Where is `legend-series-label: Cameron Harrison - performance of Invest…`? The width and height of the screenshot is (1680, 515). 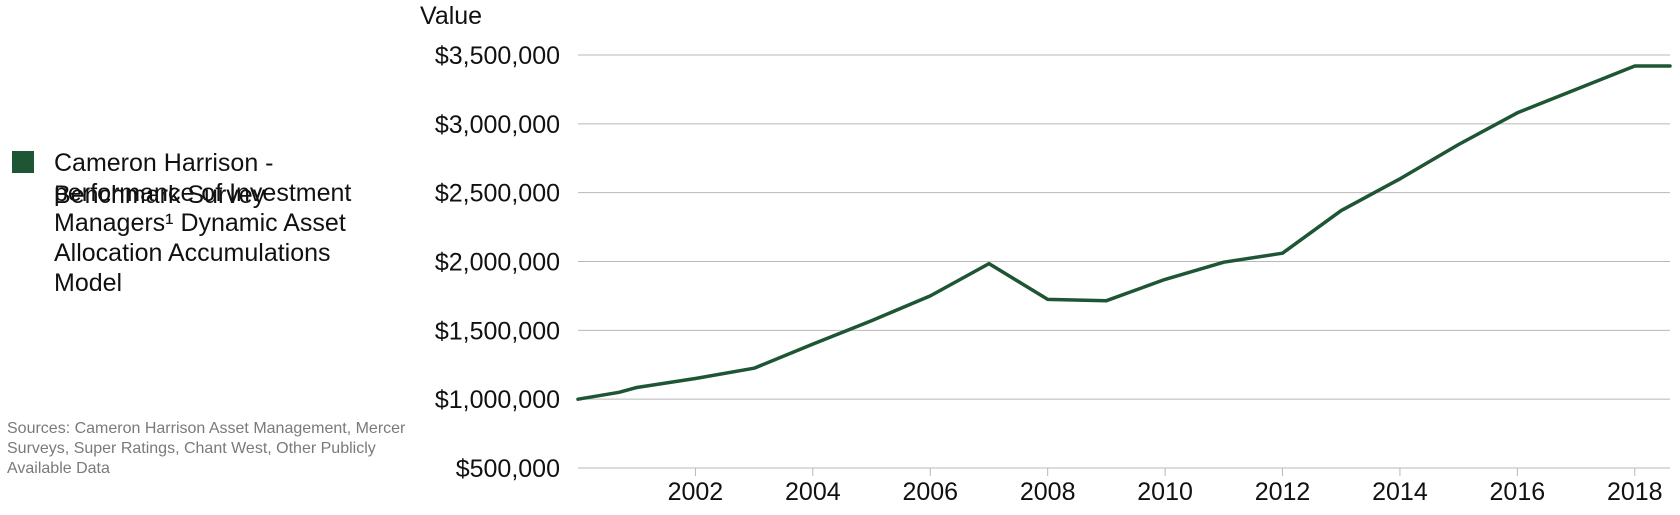 legend-series-label: Cameron Harrison - performance of Invest… is located at coordinates (203, 223).